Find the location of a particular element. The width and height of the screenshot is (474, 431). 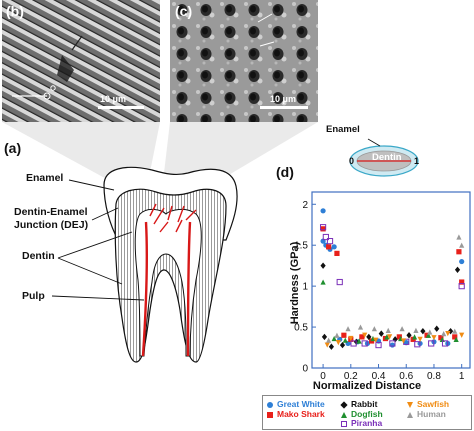

x-tick-label: 0.8 is located at coordinates (434, 376).